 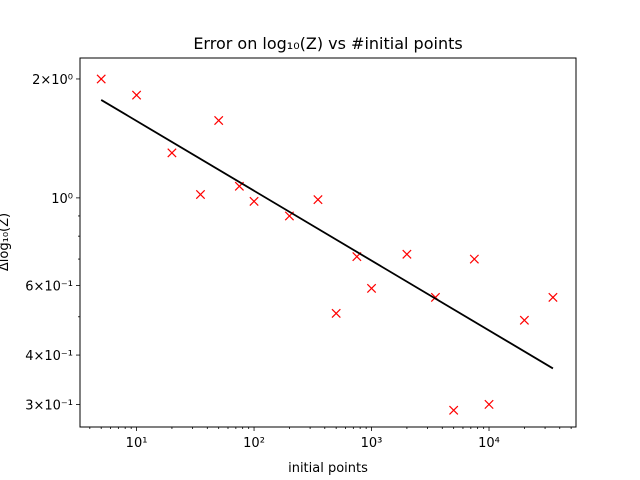 I want to click on x-tick-label: 10⁴, so click(x=489, y=443).